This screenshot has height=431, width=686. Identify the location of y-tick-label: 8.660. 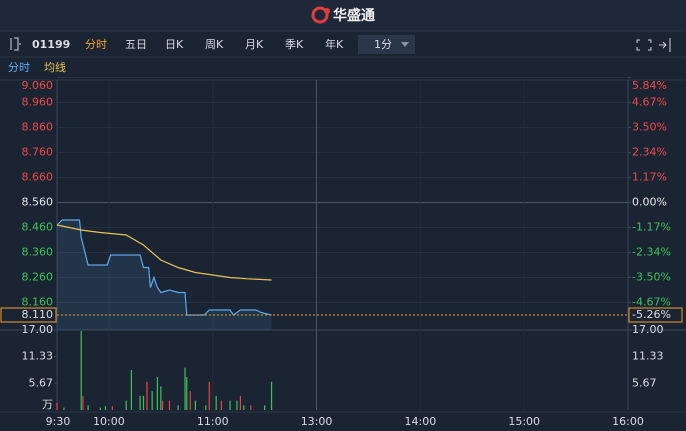
(38, 177).